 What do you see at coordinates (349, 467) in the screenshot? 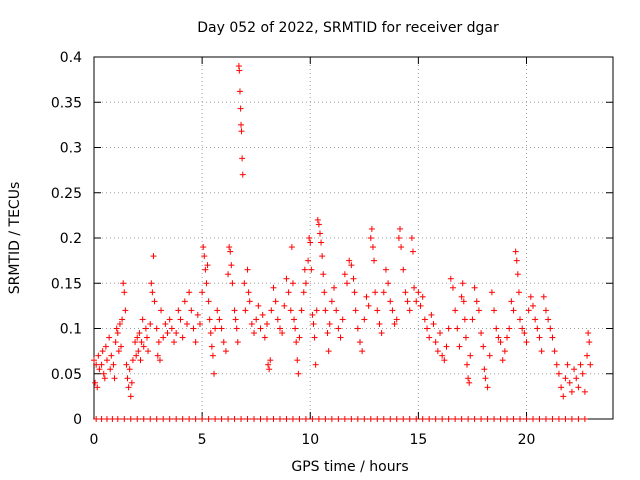
I see `x-axis-title: GPS time / hours` at bounding box center [349, 467].